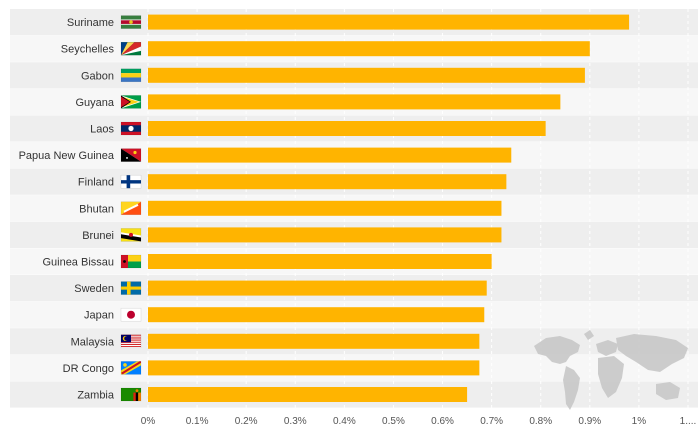 Image resolution: width=700 pixels, height=433 pixels. I want to click on x-tick-label: 0.5%, so click(393, 421).